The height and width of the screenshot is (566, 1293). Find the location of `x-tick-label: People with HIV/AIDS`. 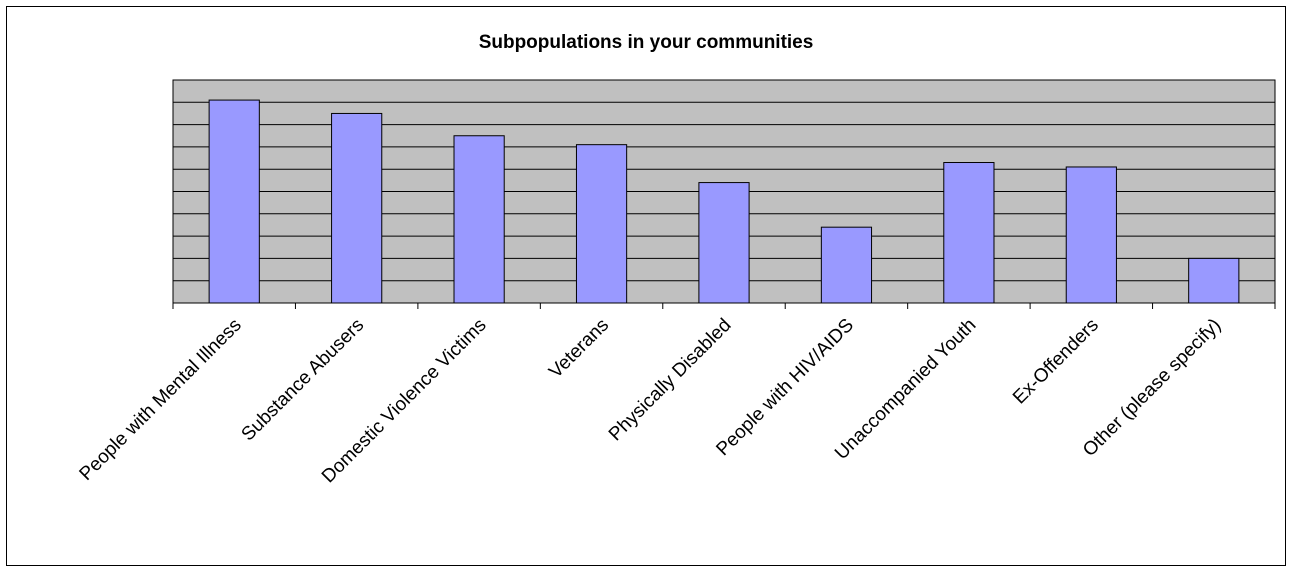

x-tick-label: People with HIV/AIDS is located at coordinates (785, 388).